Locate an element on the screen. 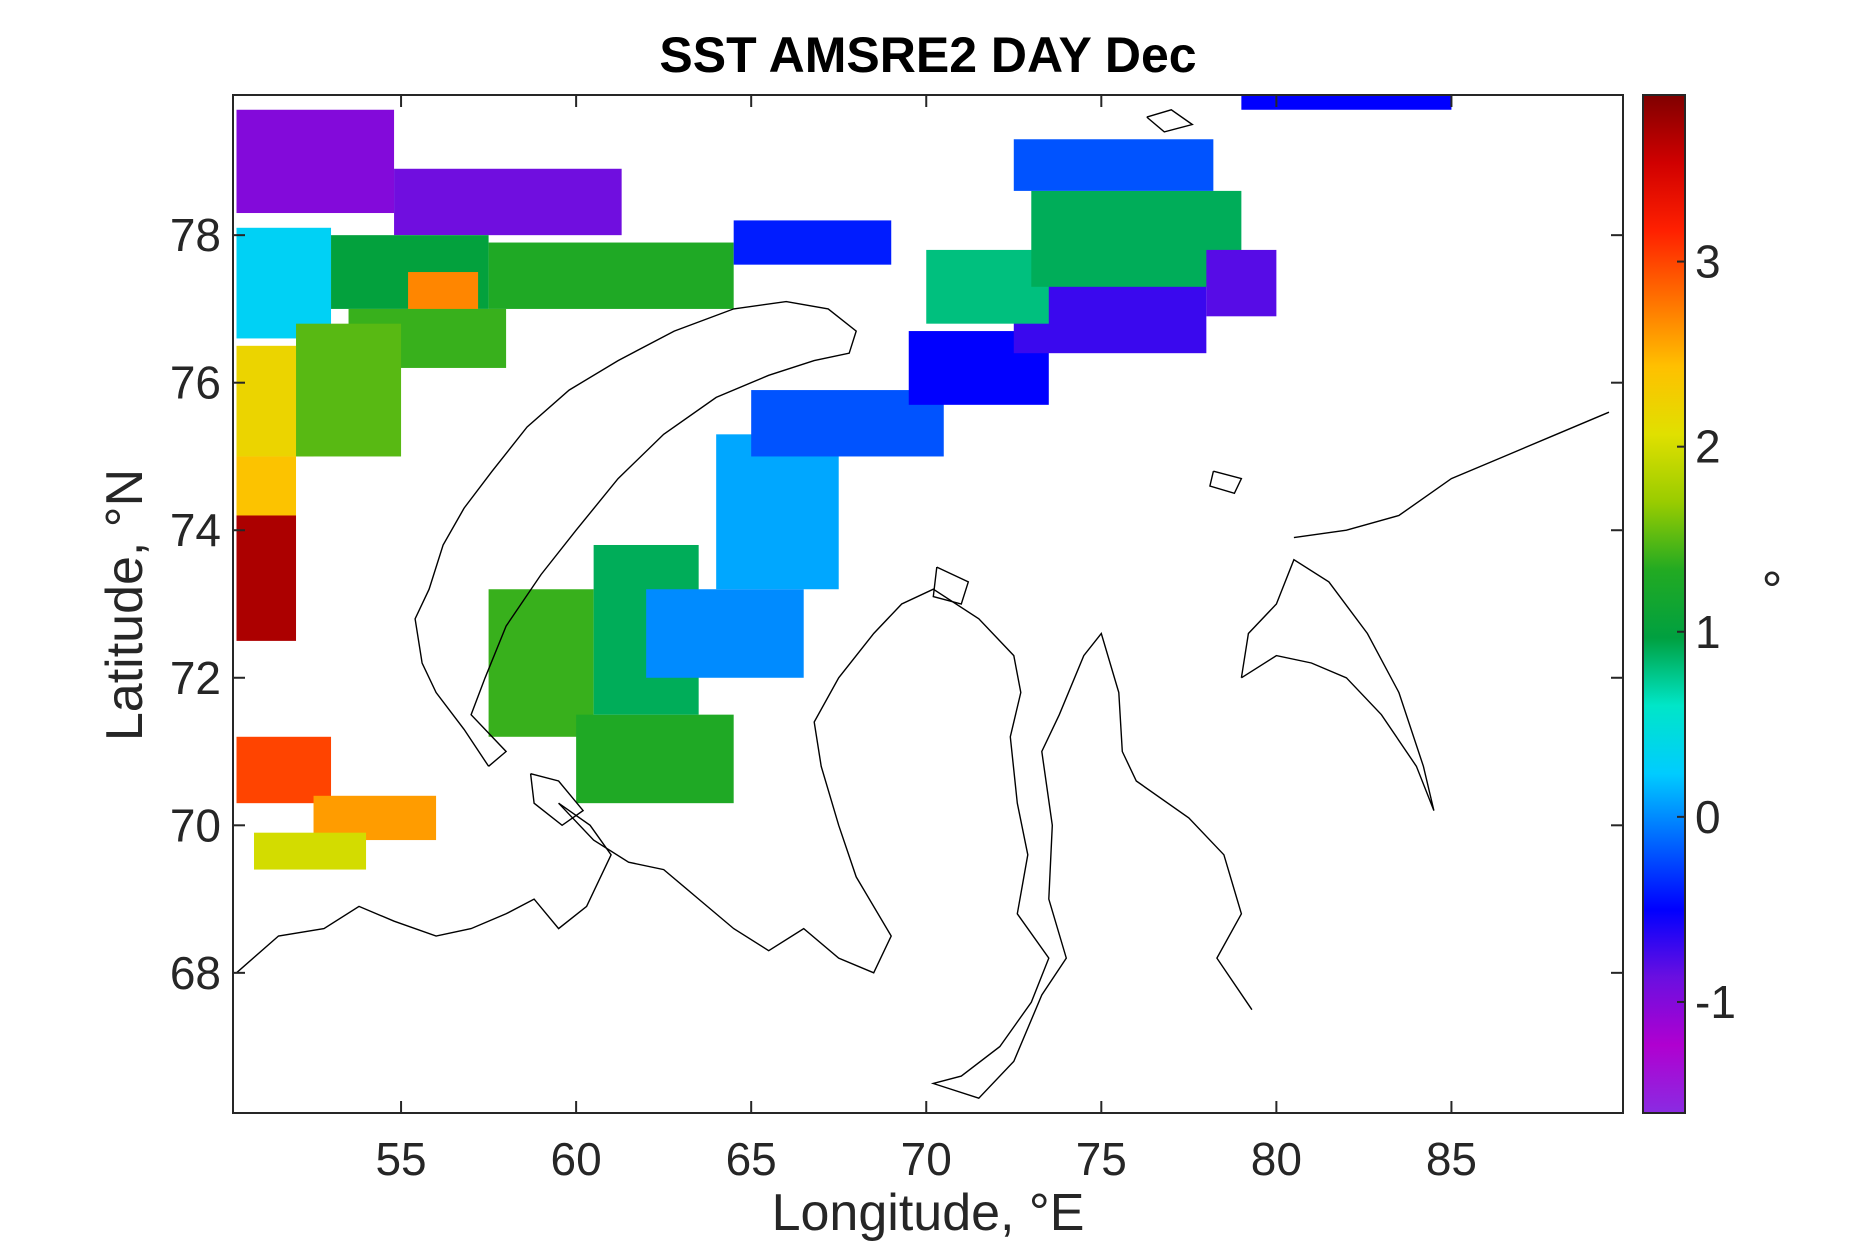 This screenshot has width=1875, height=1250. y-axis-label: Latitude, °N is located at coordinates (125, 605).